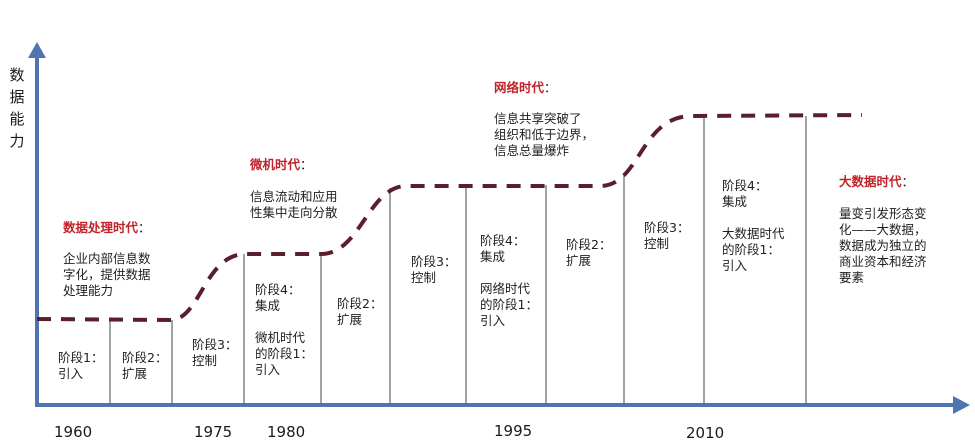 The width and height of the screenshot is (975, 447). What do you see at coordinates (961, 405) in the screenshot?
I see `x-axis-arrow-icon` at bounding box center [961, 405].